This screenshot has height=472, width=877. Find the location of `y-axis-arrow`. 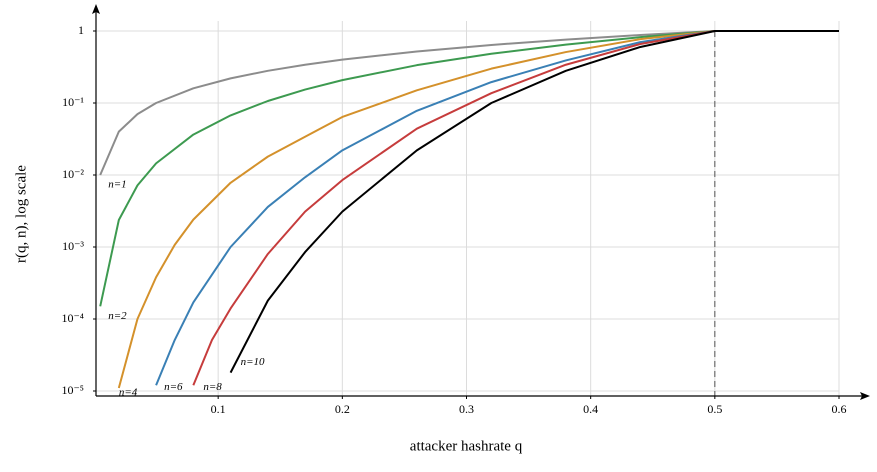

y-axis-arrow is located at coordinates (96, 9).